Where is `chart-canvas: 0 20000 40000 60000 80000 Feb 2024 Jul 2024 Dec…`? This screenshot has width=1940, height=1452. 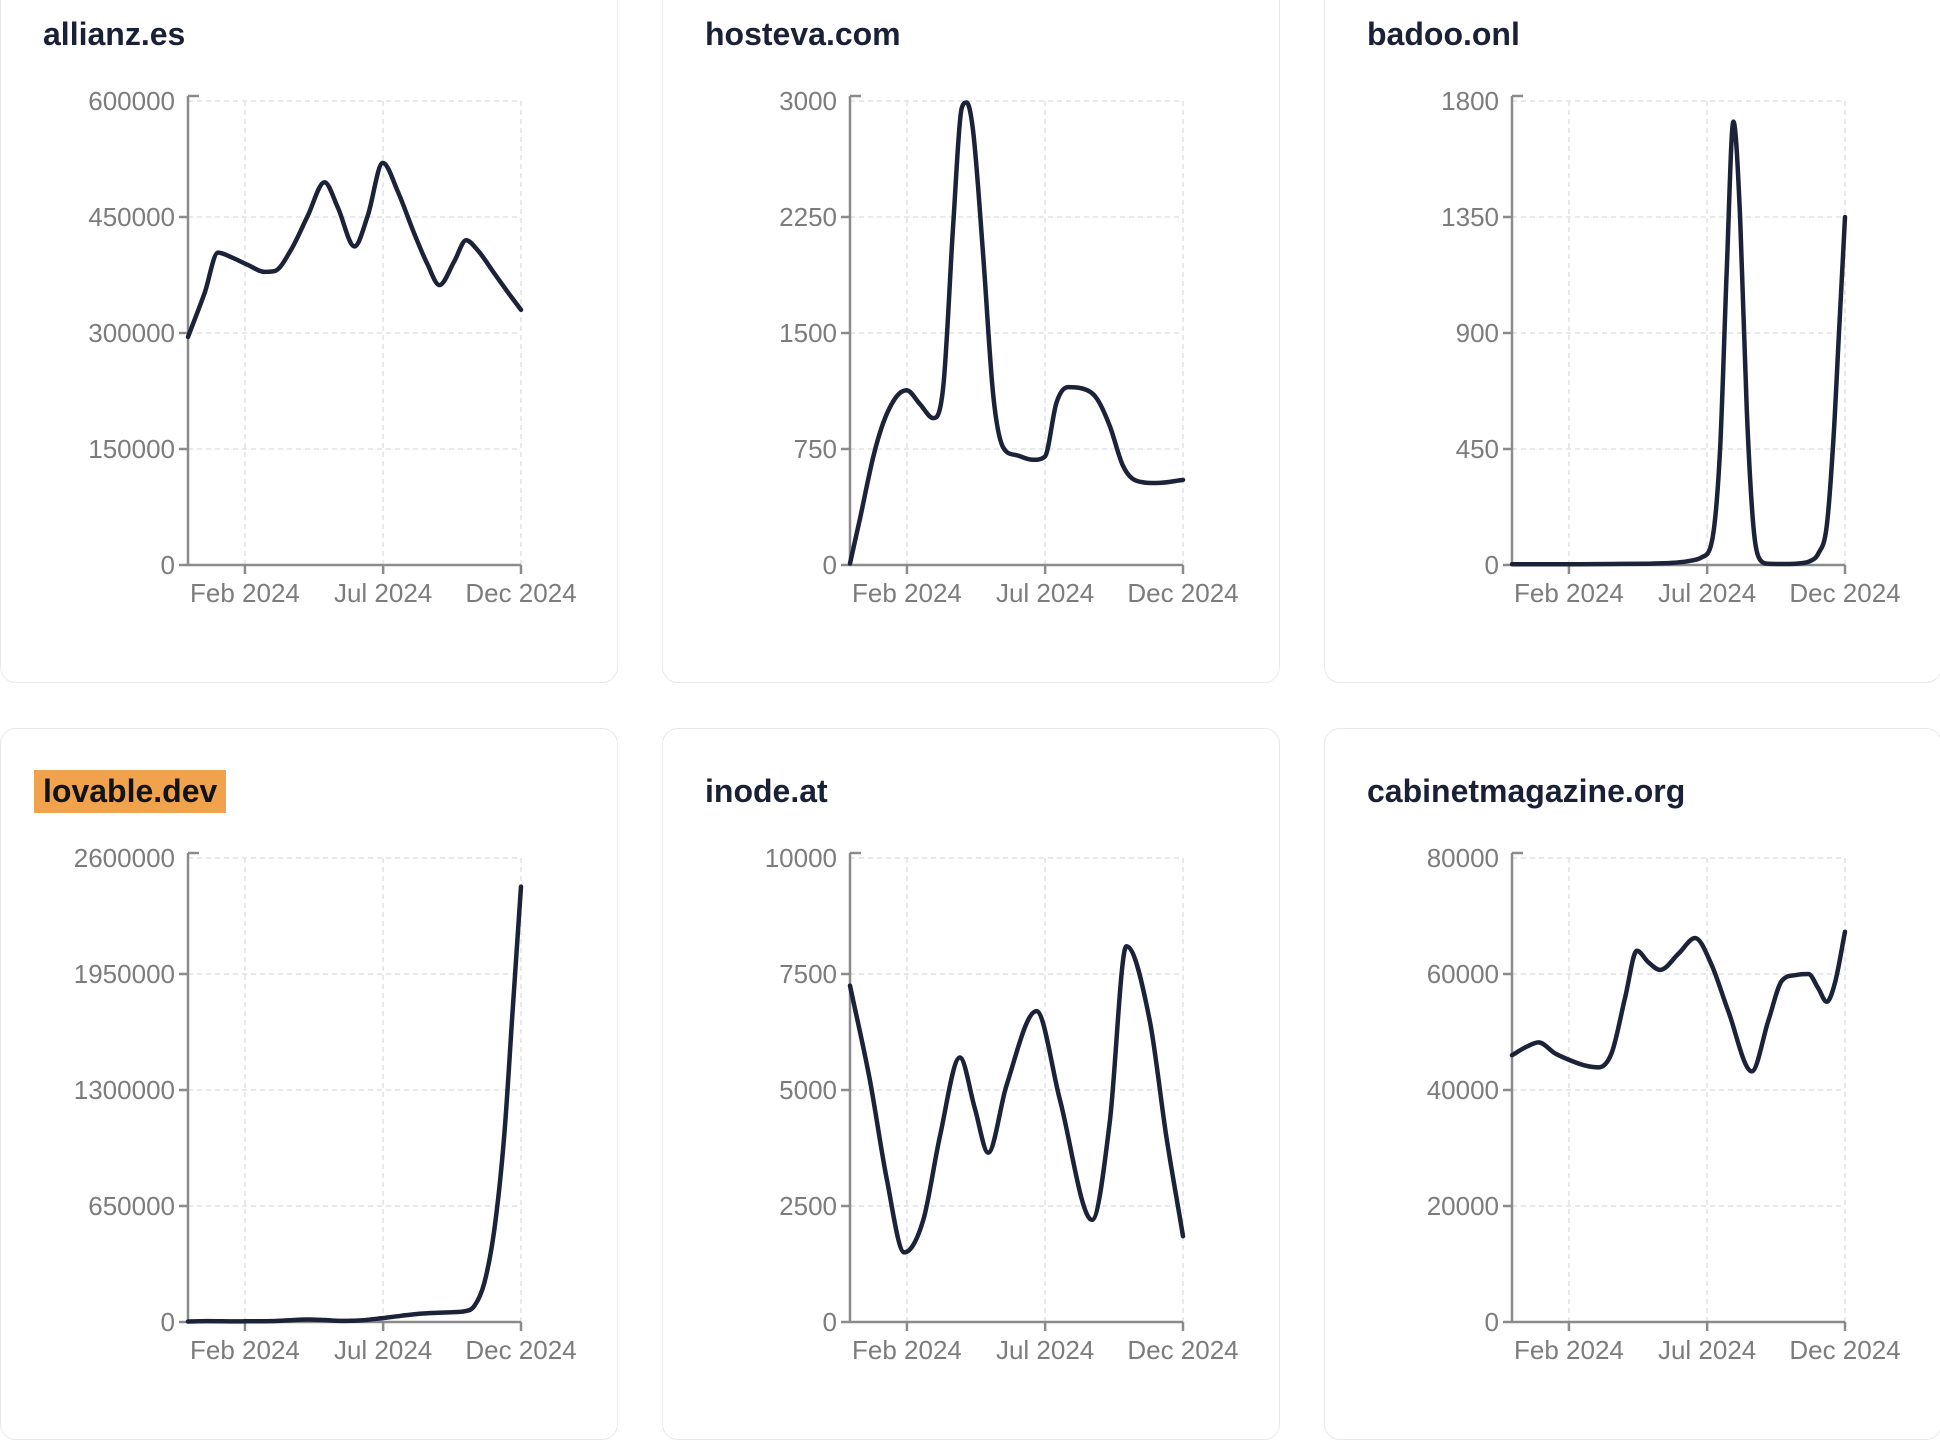
chart-canvas: 0 20000 40000 60000 80000 Feb 2024 Jul 2024 Dec… is located at coordinates (1664, 1104).